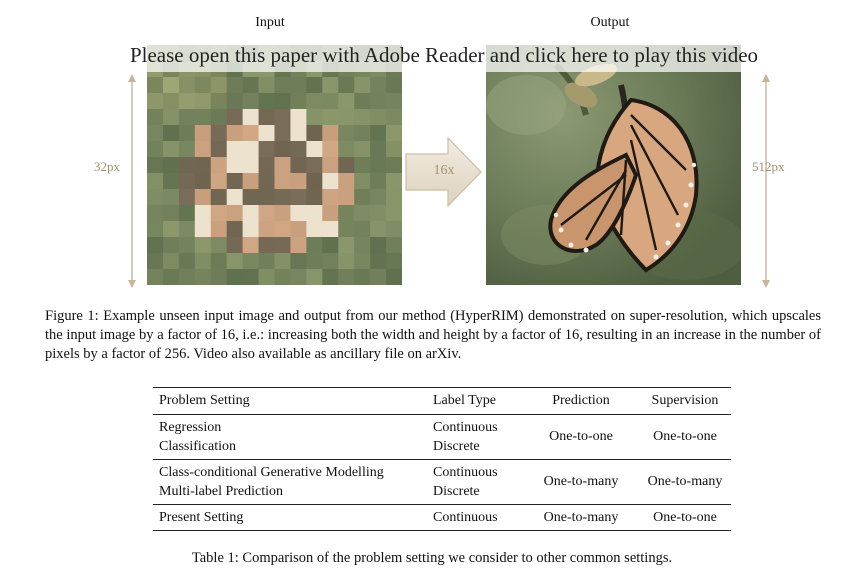 The height and width of the screenshot is (576, 864). What do you see at coordinates (132, 181) in the screenshot?
I see `input-height-arrow` at bounding box center [132, 181].